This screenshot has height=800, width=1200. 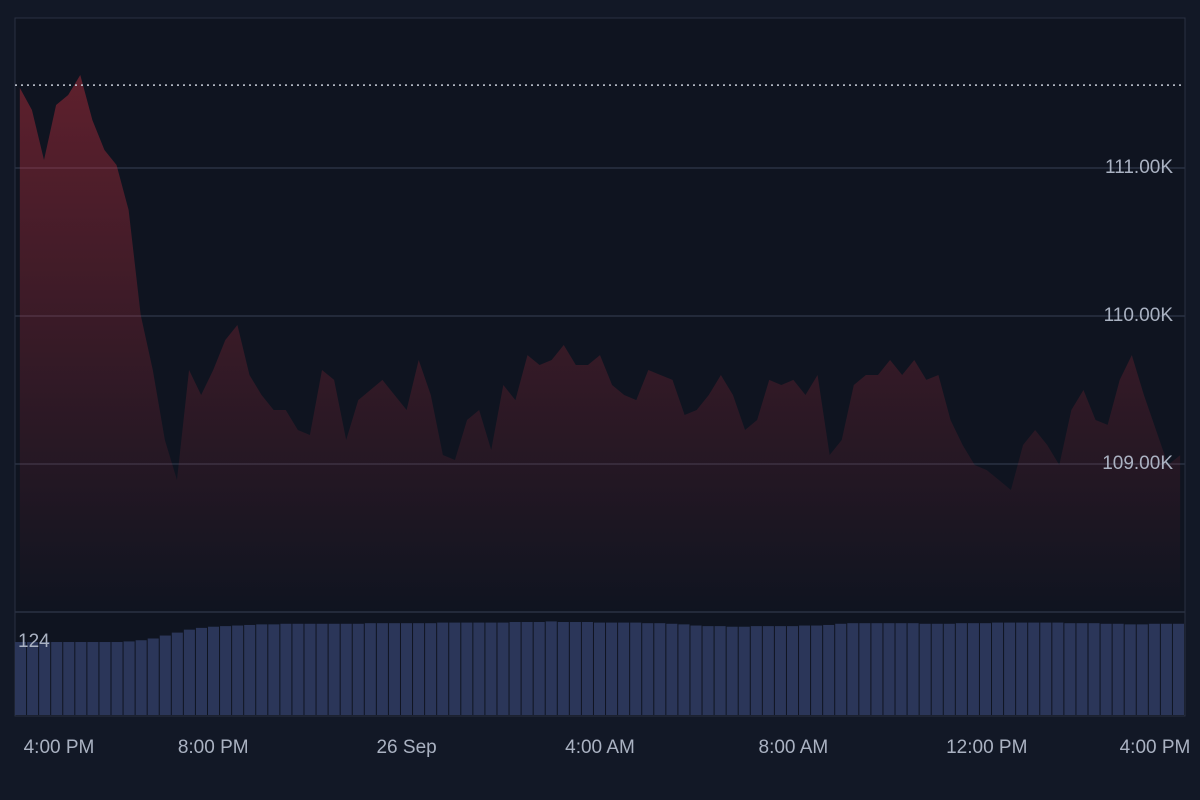 I want to click on x-tick-label: 26 Sep, so click(x=406, y=747).